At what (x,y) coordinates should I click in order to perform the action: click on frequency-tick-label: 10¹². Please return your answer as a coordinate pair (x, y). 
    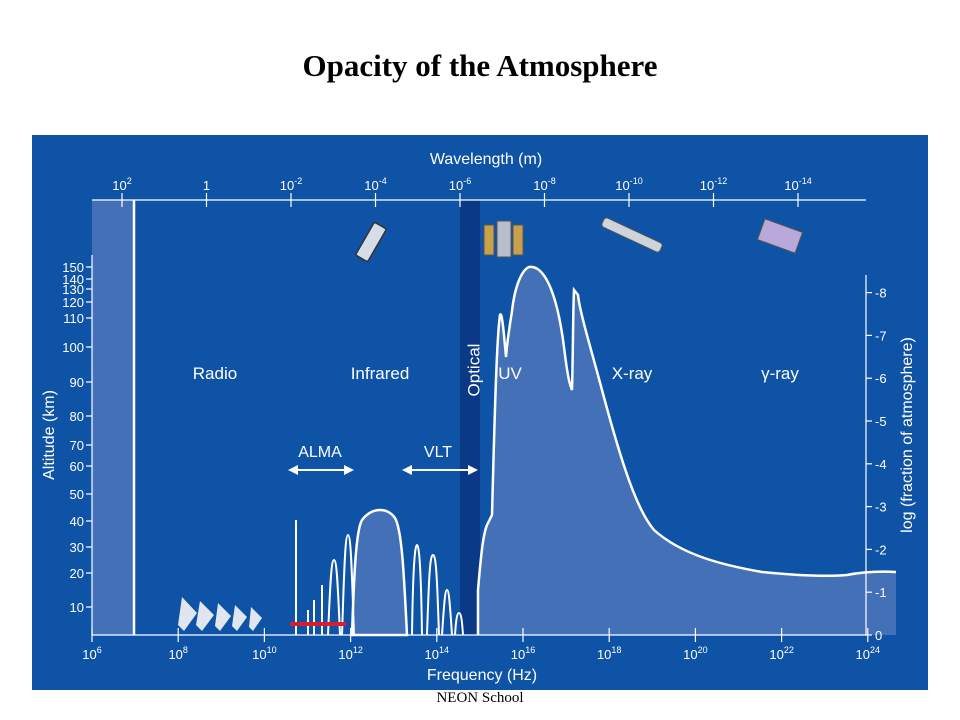
    Looking at the image, I should click on (350, 653).